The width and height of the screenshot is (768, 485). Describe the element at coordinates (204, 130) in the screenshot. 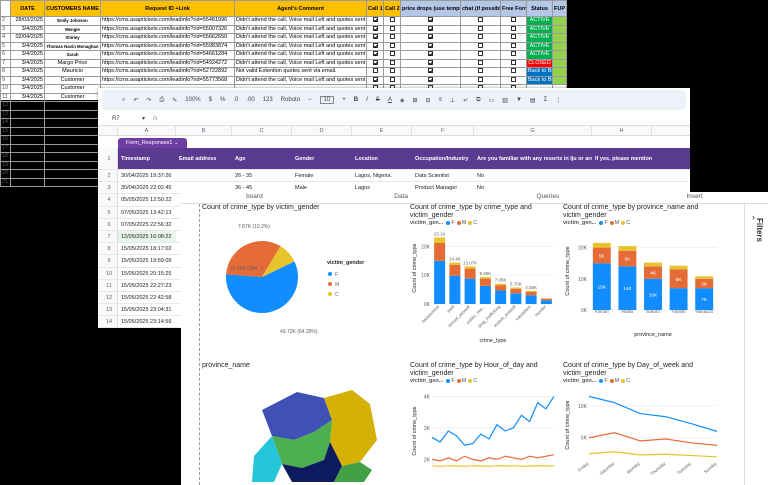

I see `column-header-B: B` at that location.